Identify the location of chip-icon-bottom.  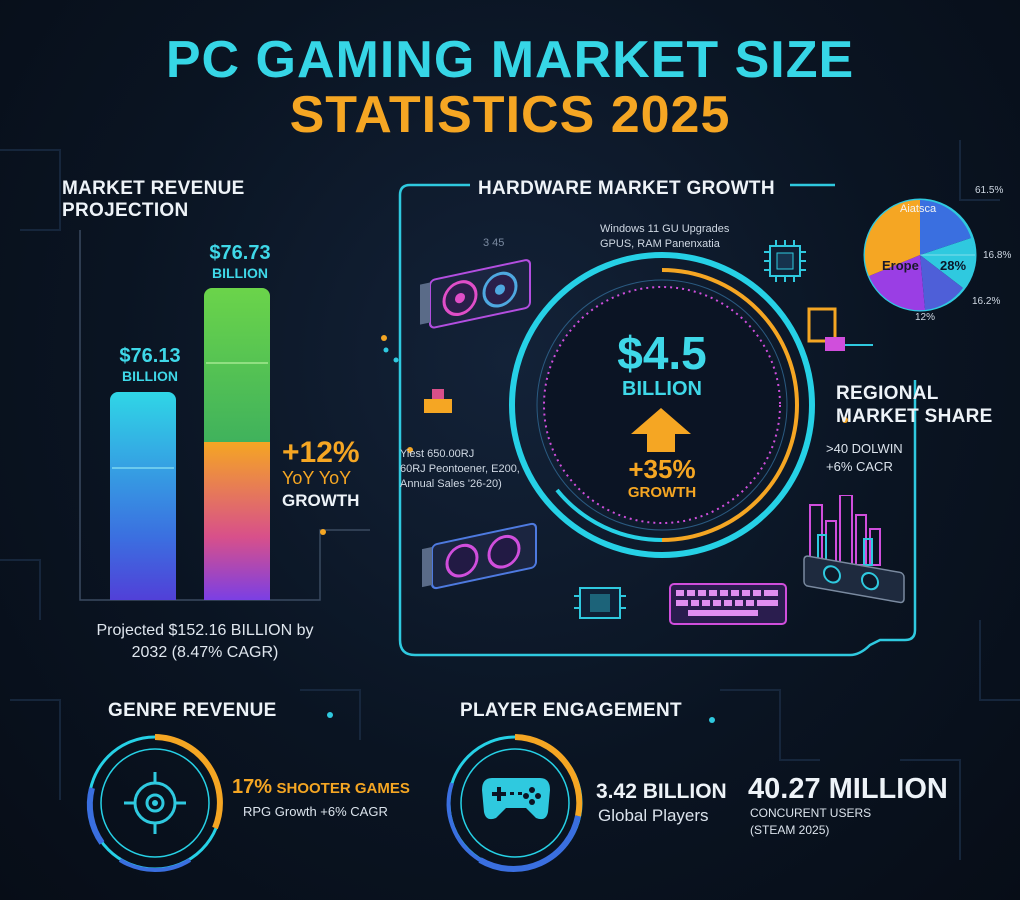
(600, 603).